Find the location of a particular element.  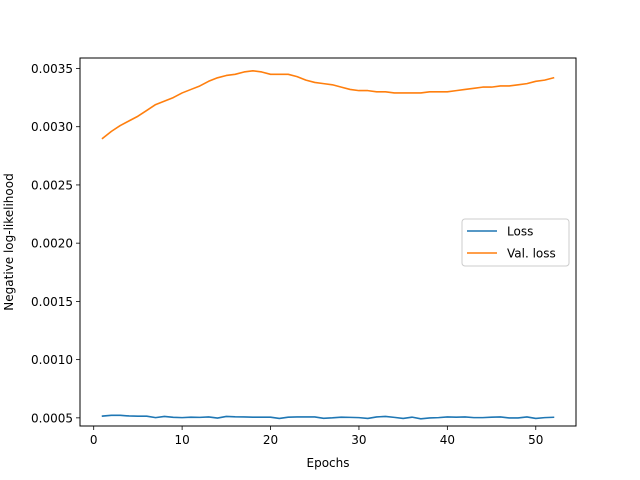

y-tick-label: 0.0030 is located at coordinates (52, 127).